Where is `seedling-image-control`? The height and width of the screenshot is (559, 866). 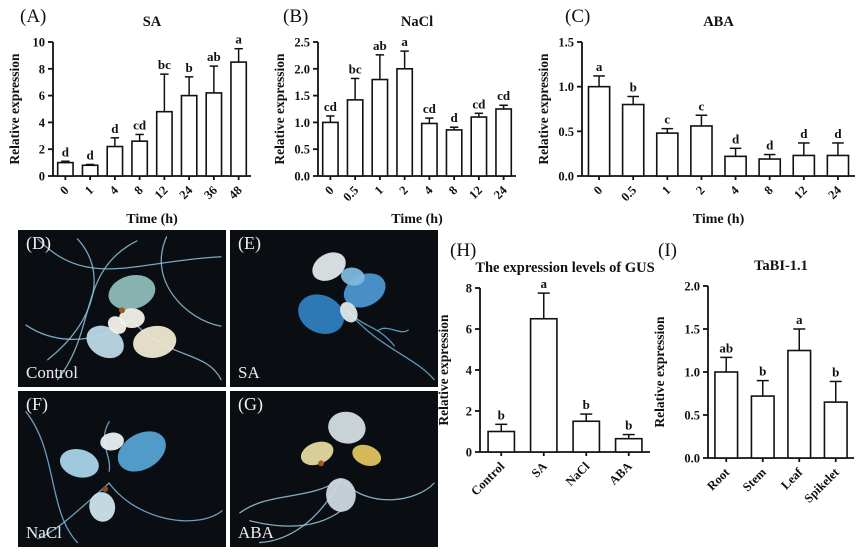 seedling-image-control is located at coordinates (122, 308).